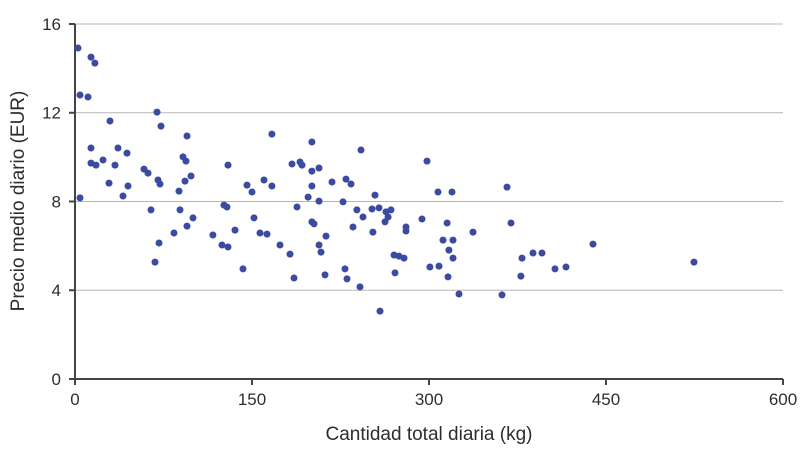 This screenshot has height=449, width=810. What do you see at coordinates (783, 399) in the screenshot?
I see `x-tick-label: 600` at bounding box center [783, 399].